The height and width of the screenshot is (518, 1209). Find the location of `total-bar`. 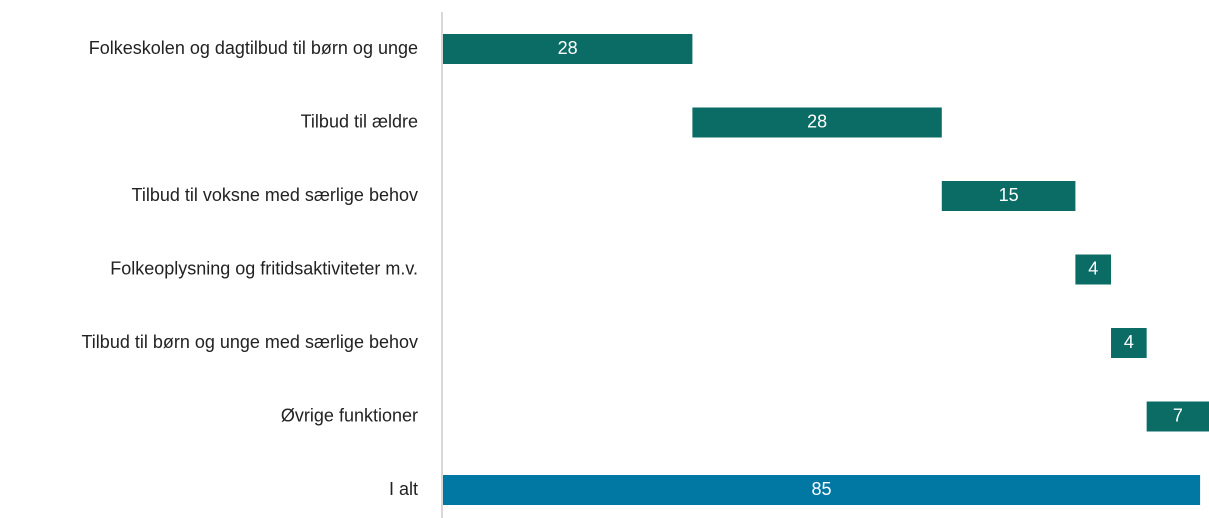

total-bar is located at coordinates (822, 490).